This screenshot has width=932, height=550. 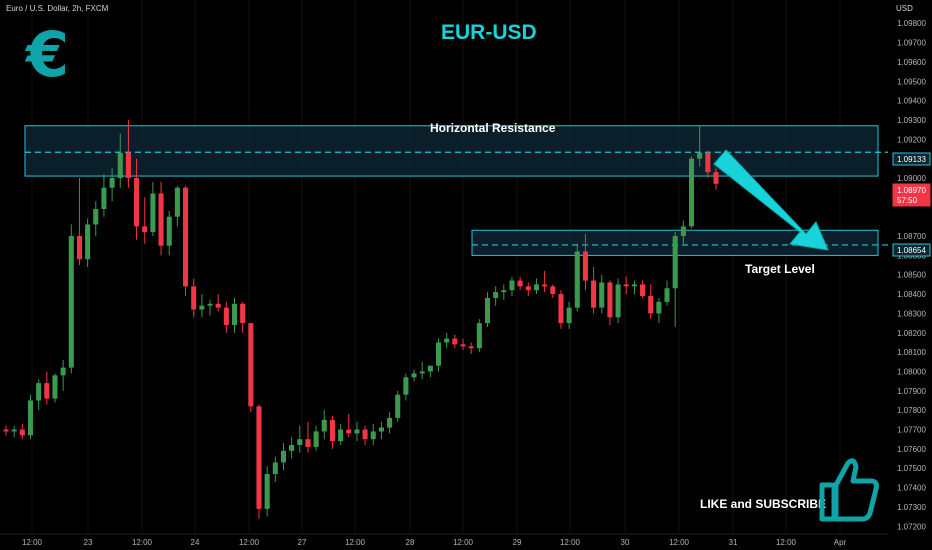 I want to click on chart-title: EUR-USD, so click(x=489, y=32).